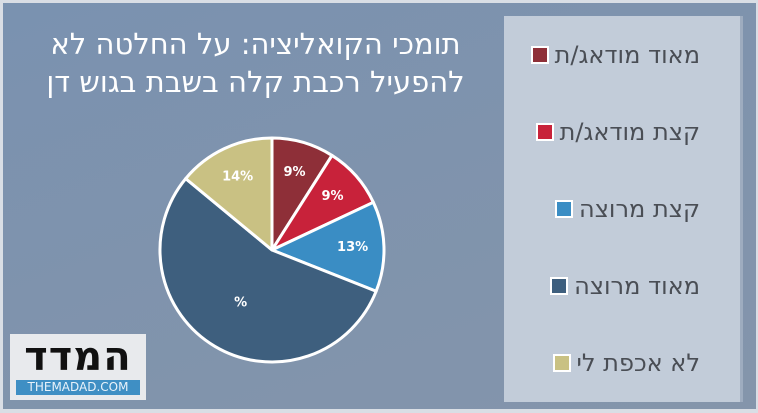 This screenshot has height=413, width=758. I want to click on logo-url: THEMADAD.COM, so click(78, 387).